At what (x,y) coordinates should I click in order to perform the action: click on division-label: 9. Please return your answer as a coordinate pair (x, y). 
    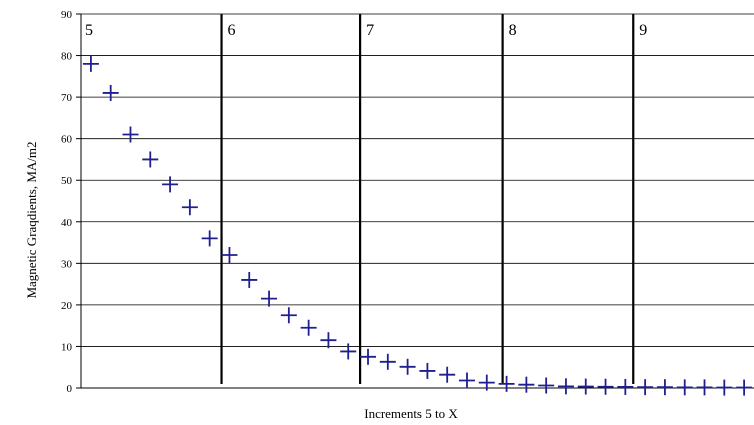
    Looking at the image, I should click on (643, 30).